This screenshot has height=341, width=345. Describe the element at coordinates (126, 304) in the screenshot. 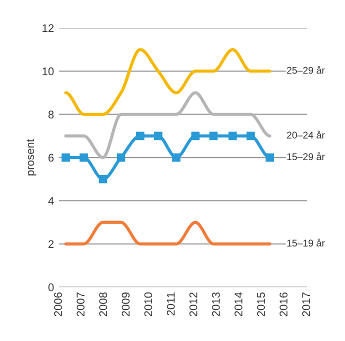

I see `x-tick-label: 2009` at that location.